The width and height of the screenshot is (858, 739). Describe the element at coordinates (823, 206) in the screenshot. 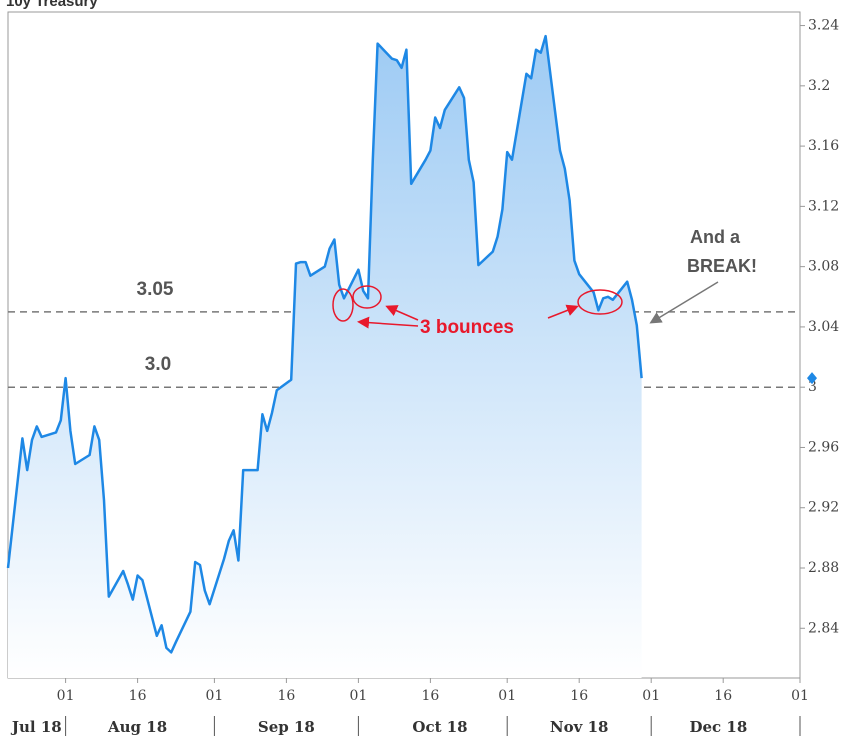

I see `y-tick-label: 3.12` at that location.